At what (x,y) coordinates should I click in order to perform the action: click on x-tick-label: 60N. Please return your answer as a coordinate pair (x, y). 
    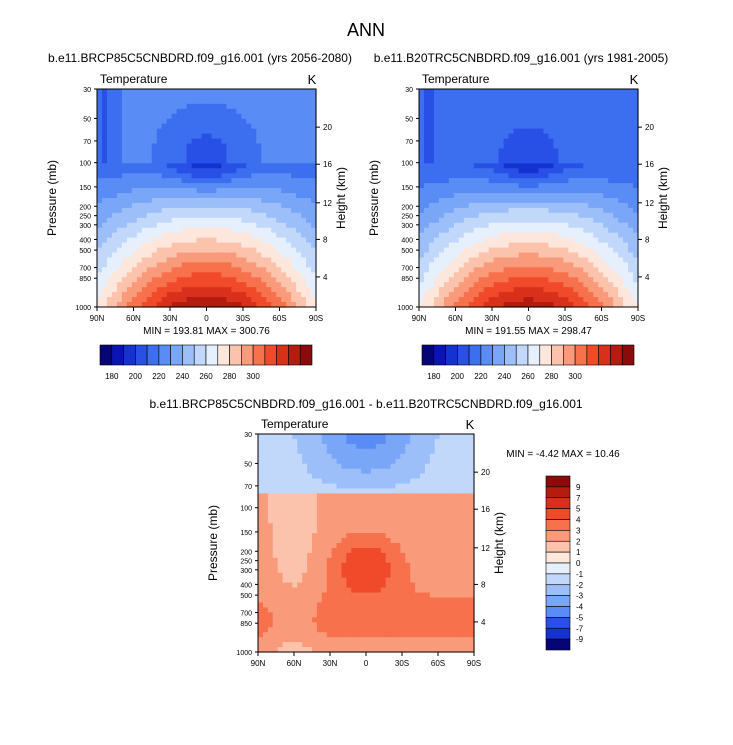
    Looking at the image, I should click on (133, 318).